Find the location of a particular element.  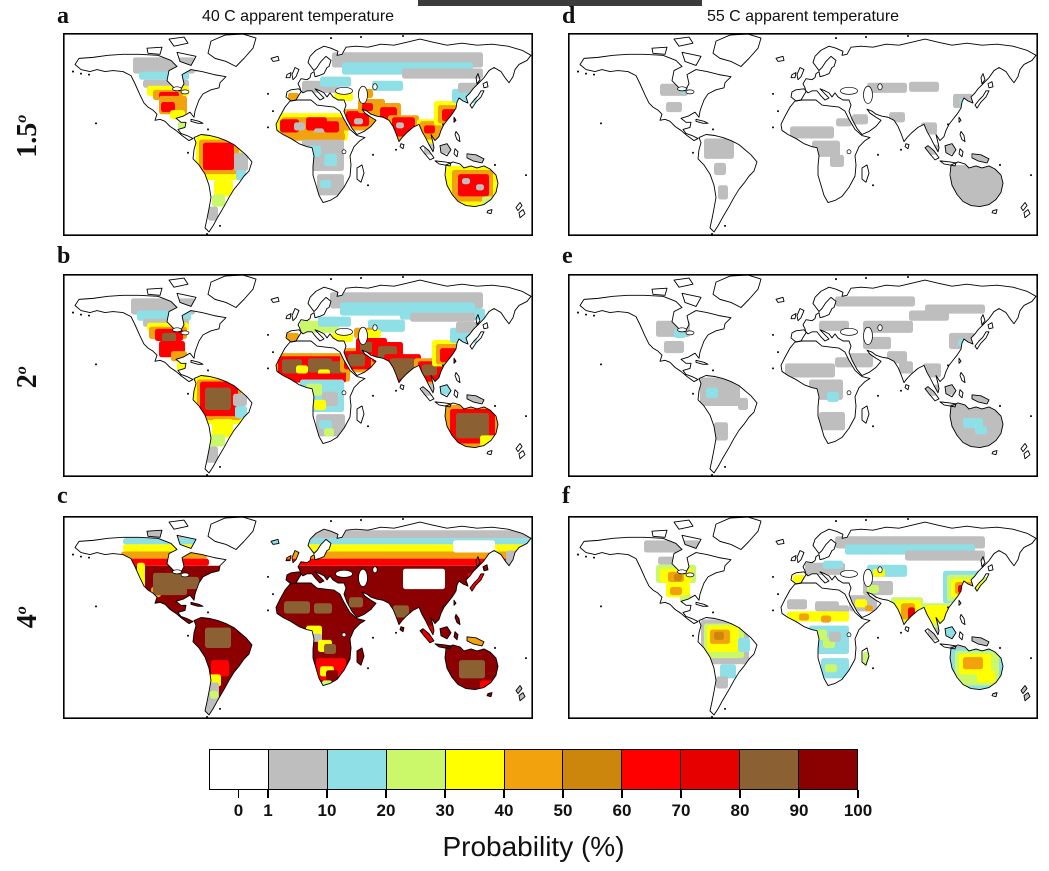

world-map-e is located at coordinates (803, 375).